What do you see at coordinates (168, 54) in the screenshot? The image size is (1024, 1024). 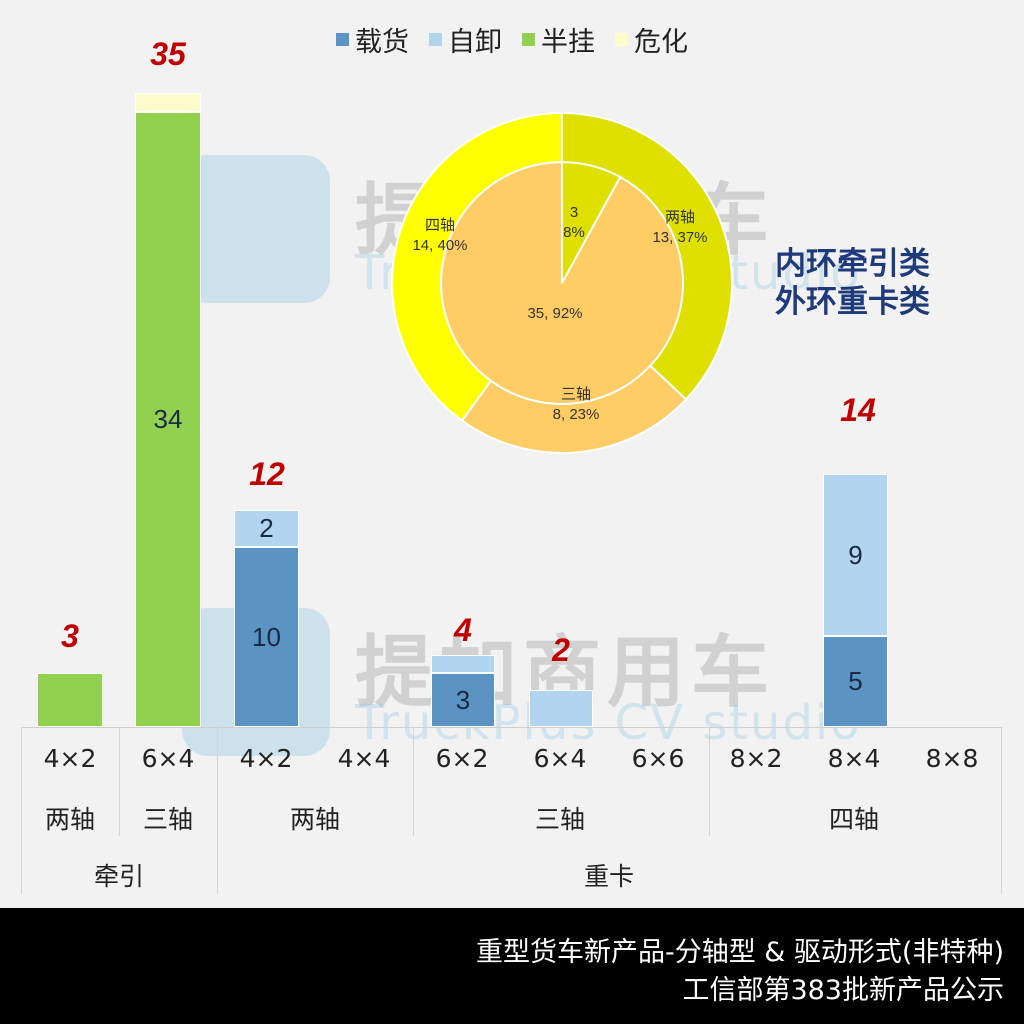 I see `bar-total-label: 35` at bounding box center [168, 54].